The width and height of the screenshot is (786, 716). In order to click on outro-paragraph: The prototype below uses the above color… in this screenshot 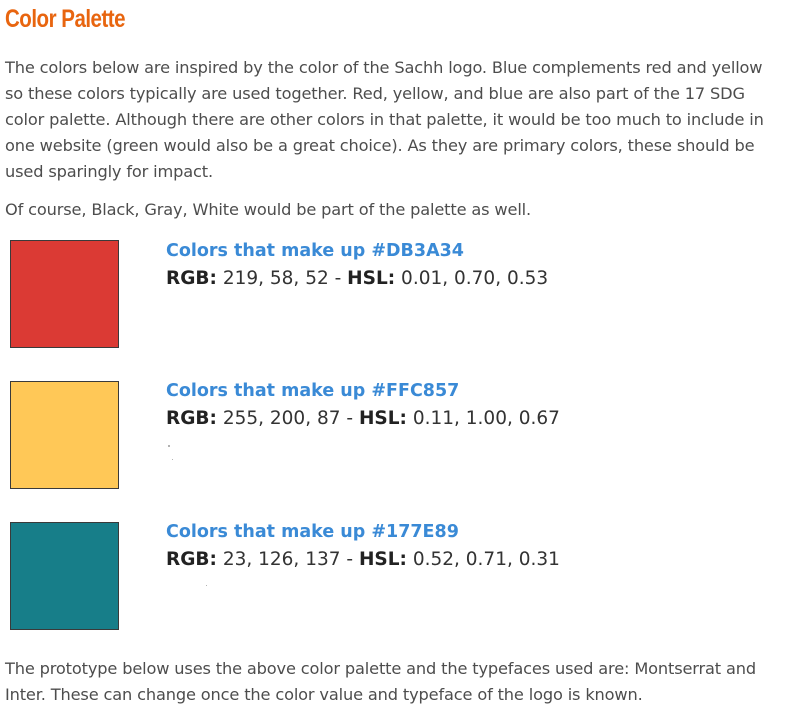, I will do `click(380, 681)`.